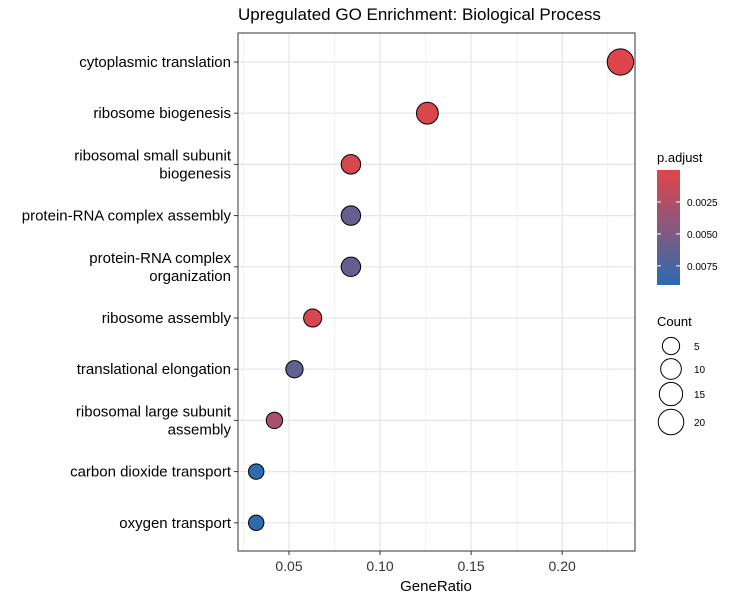 The height and width of the screenshot is (601, 738). Describe the element at coordinates (151, 472) in the screenshot. I see `y-tick-label: carbon dioxide transport` at that location.